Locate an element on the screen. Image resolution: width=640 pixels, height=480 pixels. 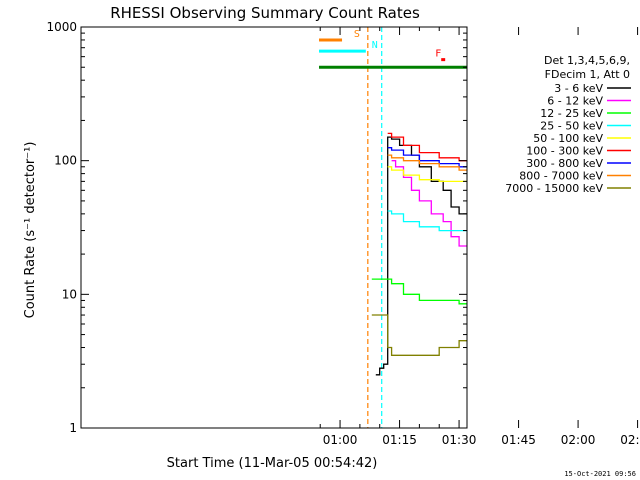
series-line-12-25keV is located at coordinates (419, 291).